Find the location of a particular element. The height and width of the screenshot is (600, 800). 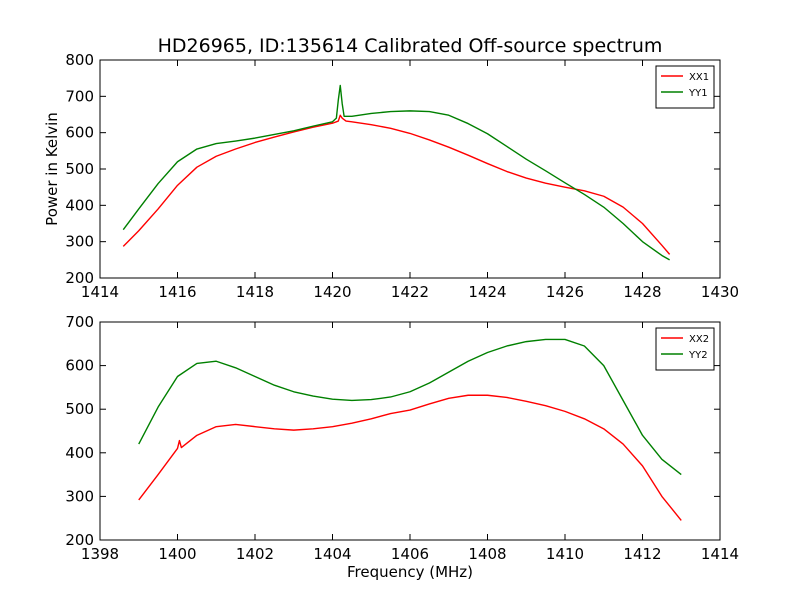

x-tick-label: 1412 is located at coordinates (642, 554).